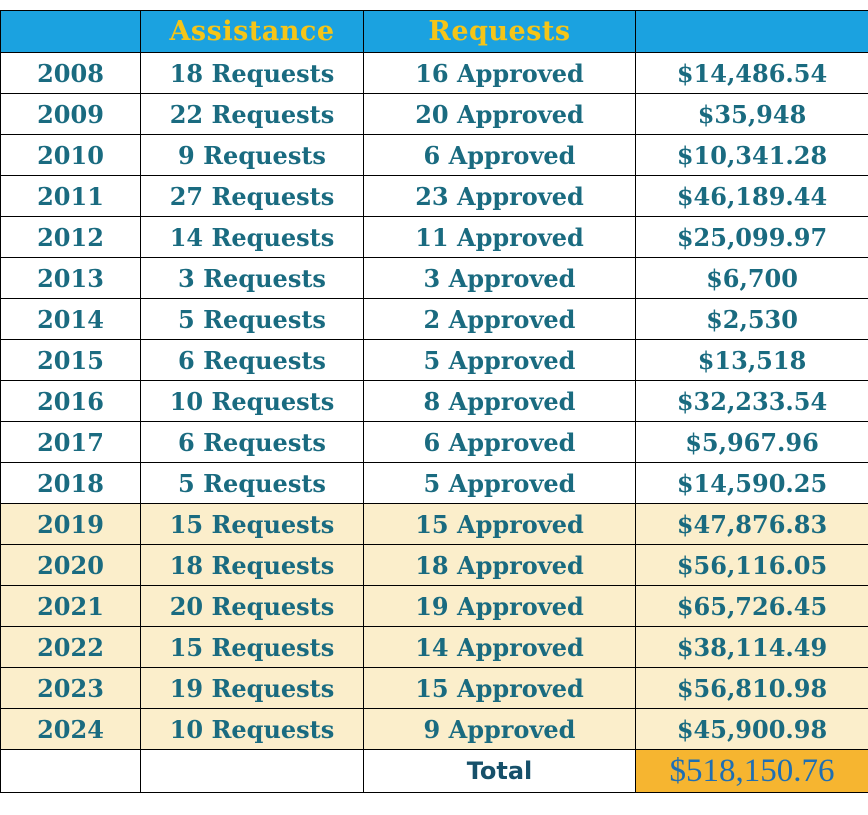  What do you see at coordinates (252, 606) in the screenshot?
I see `requests-cell: 20 Requests` at bounding box center [252, 606].